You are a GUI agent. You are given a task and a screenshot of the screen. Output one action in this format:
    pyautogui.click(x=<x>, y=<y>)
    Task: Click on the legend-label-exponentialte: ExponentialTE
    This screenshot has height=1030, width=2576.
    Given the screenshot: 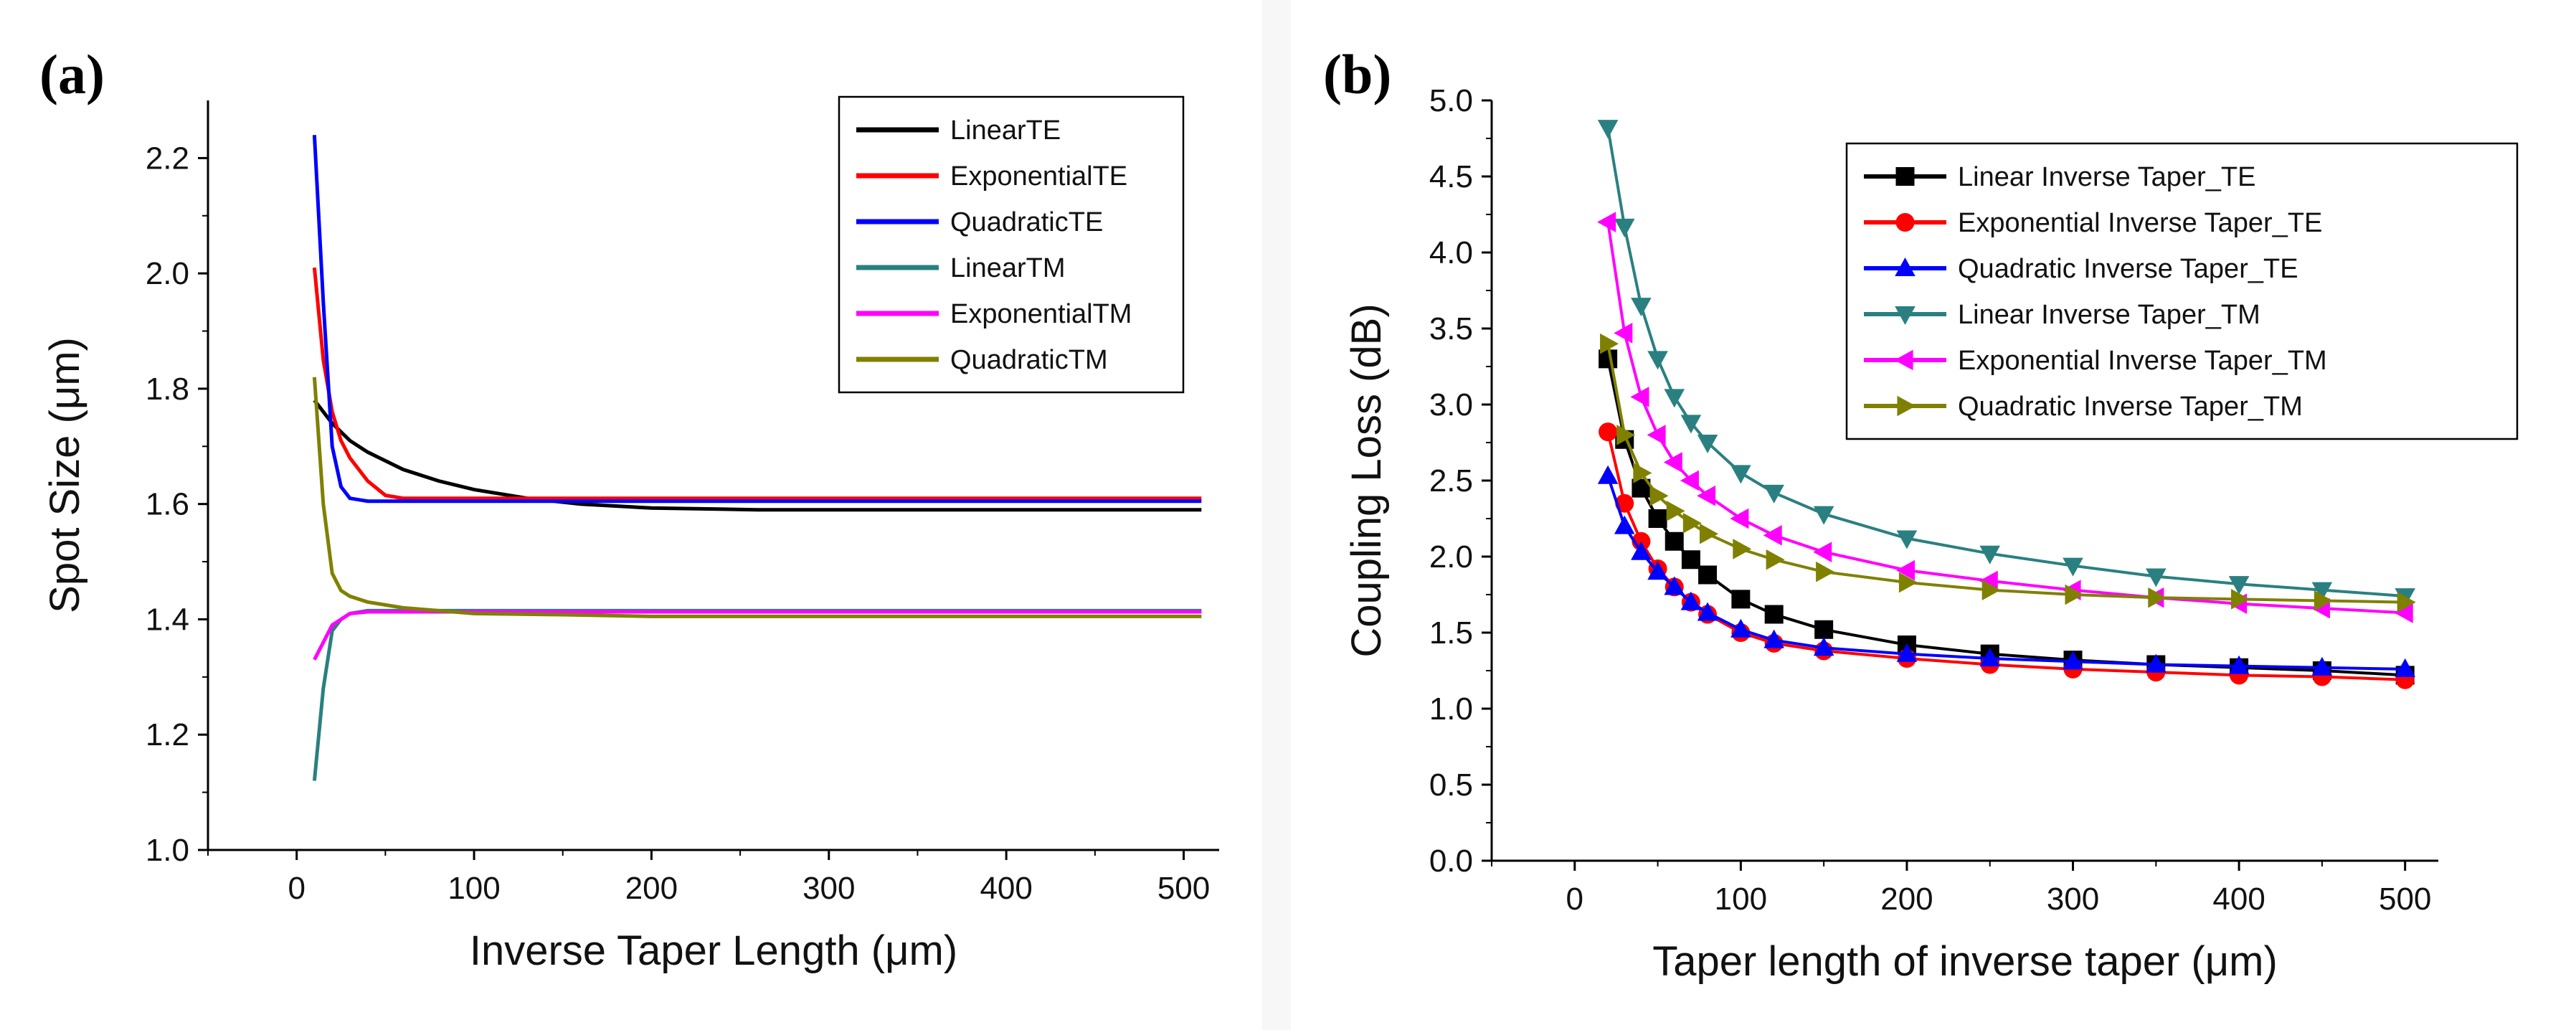 What is the action you would take?
    pyautogui.click(x=1038, y=177)
    